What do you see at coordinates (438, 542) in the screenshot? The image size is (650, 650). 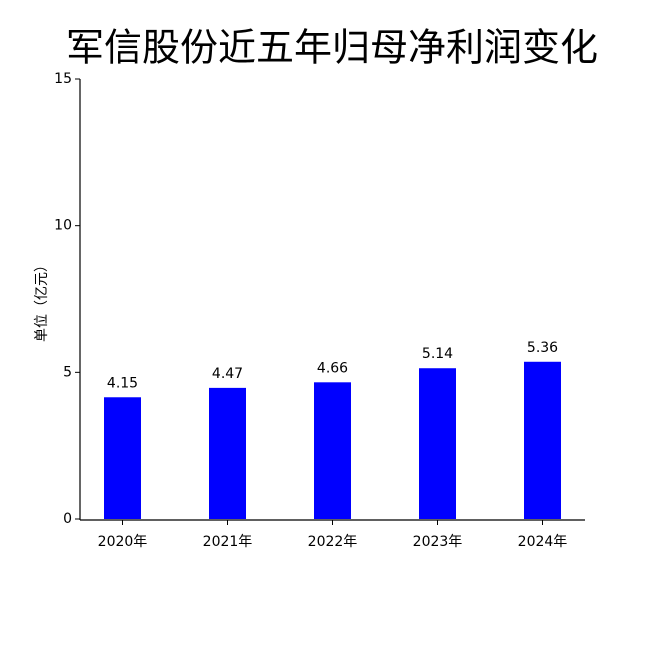 I see `x-tick-label: 2023年` at bounding box center [438, 542].